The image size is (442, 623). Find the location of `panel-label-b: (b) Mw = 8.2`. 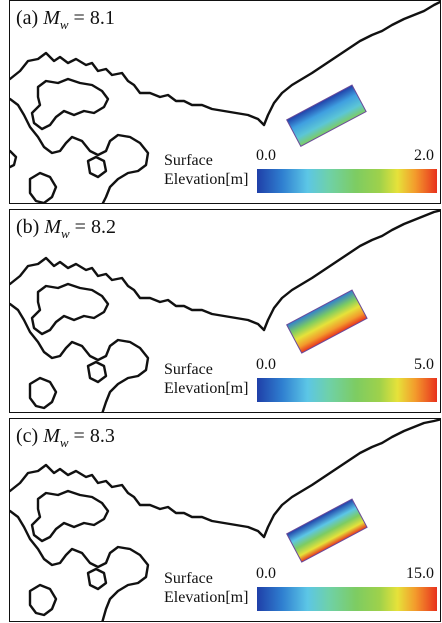

panel-label-b: (b) Mw = 8.2 is located at coordinates (66, 228).